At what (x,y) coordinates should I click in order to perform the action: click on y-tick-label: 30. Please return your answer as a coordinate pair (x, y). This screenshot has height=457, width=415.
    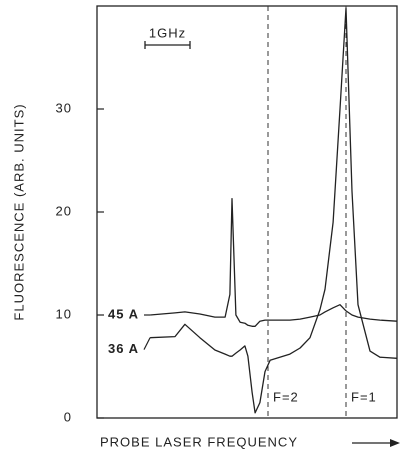
    Looking at the image, I should click on (64, 107).